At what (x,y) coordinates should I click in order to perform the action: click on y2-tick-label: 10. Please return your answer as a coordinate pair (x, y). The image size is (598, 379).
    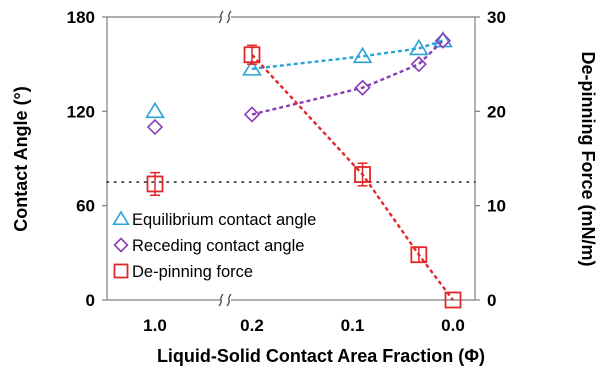
    Looking at the image, I should click on (496, 206).